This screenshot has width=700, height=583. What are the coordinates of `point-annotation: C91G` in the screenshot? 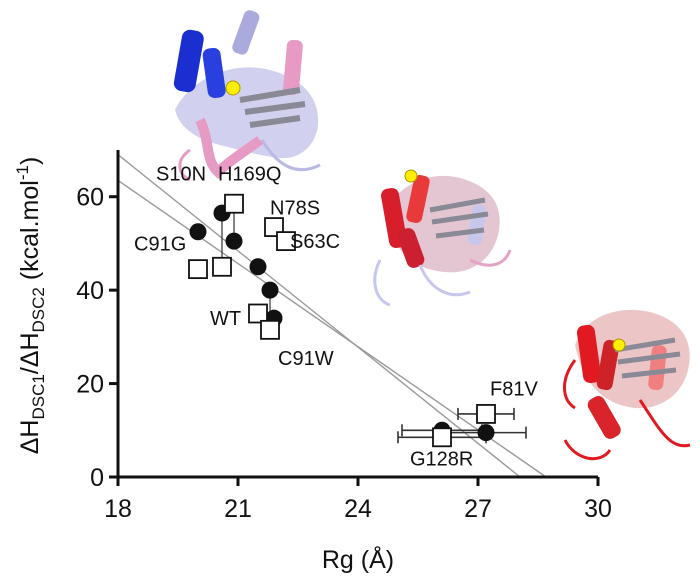 It's located at (160, 244).